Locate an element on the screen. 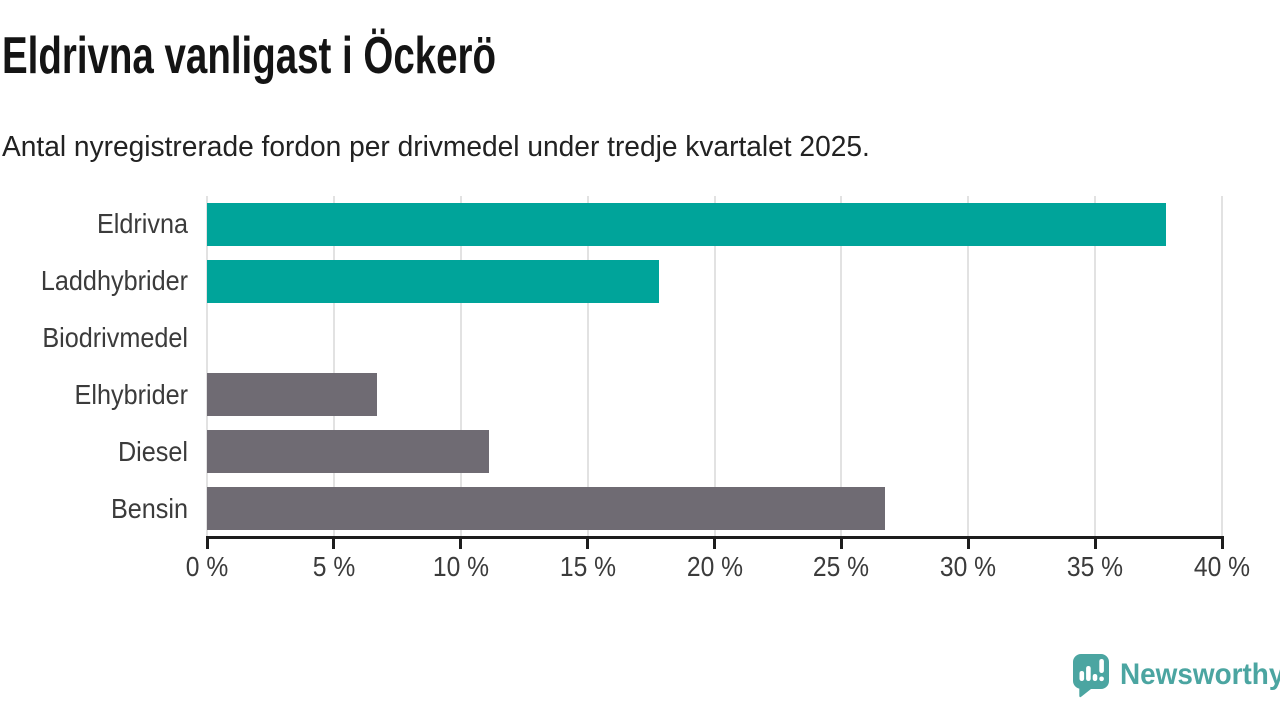 The width and height of the screenshot is (1280, 720). bar-bensin is located at coordinates (546, 509).